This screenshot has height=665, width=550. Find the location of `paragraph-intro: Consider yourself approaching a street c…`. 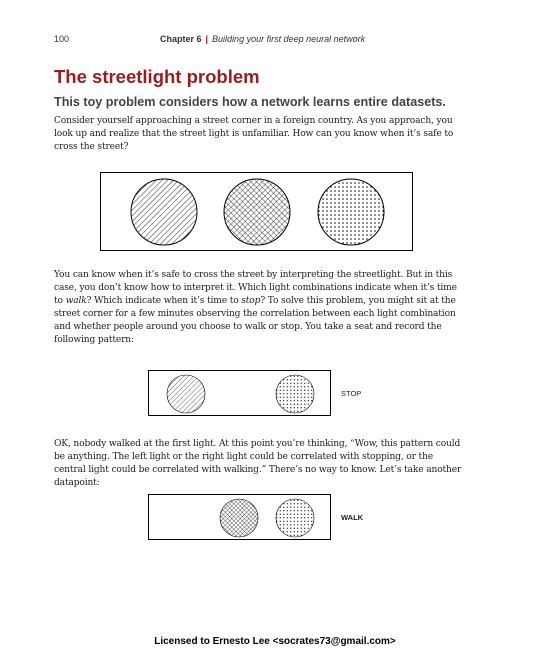

paragraph-intro: Consider yourself approaching a street c… is located at coordinates (254, 134).